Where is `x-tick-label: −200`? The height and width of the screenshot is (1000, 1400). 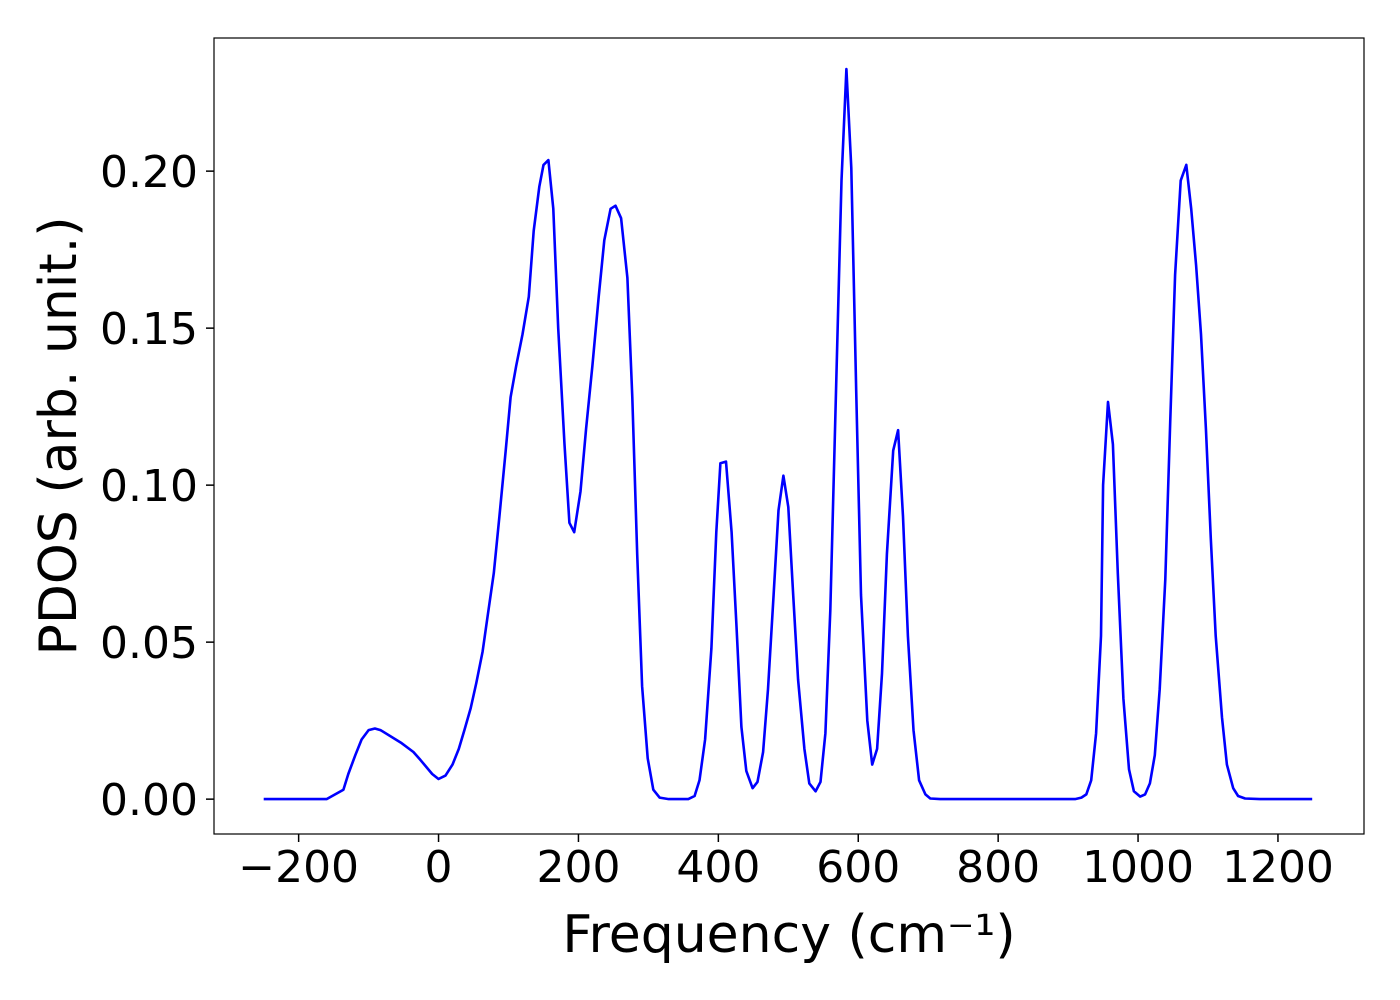
x-tick-label: −200 is located at coordinates (298, 867).